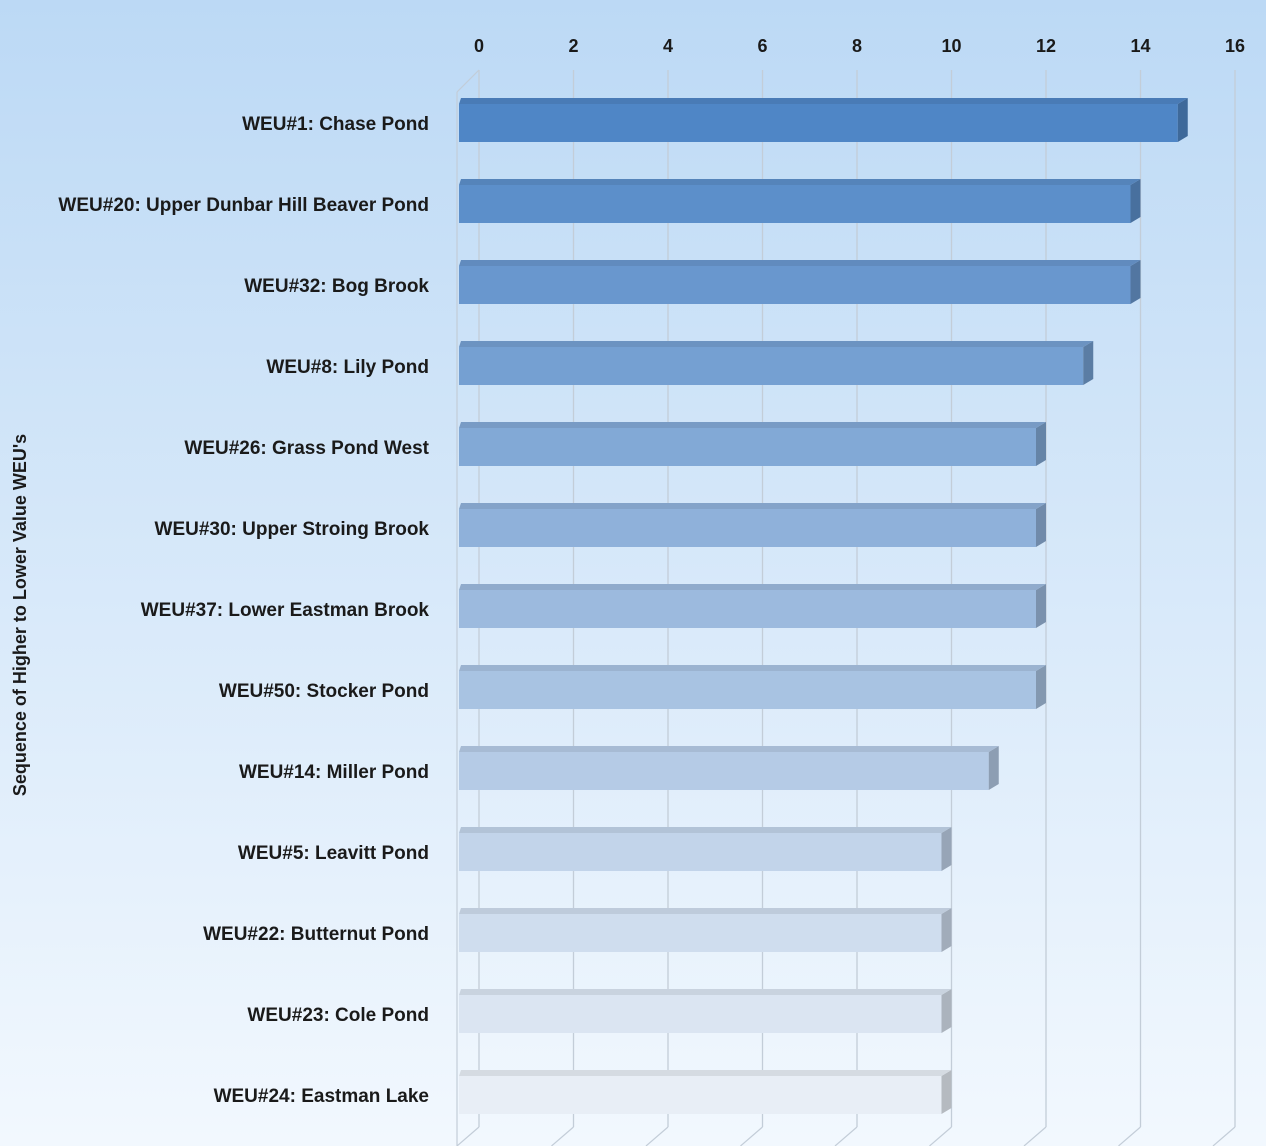 Image resolution: width=1266 pixels, height=1146 pixels. What do you see at coordinates (285, 610) in the screenshot?
I see `category-label: WEU#37: Lower Eastman Brook` at bounding box center [285, 610].